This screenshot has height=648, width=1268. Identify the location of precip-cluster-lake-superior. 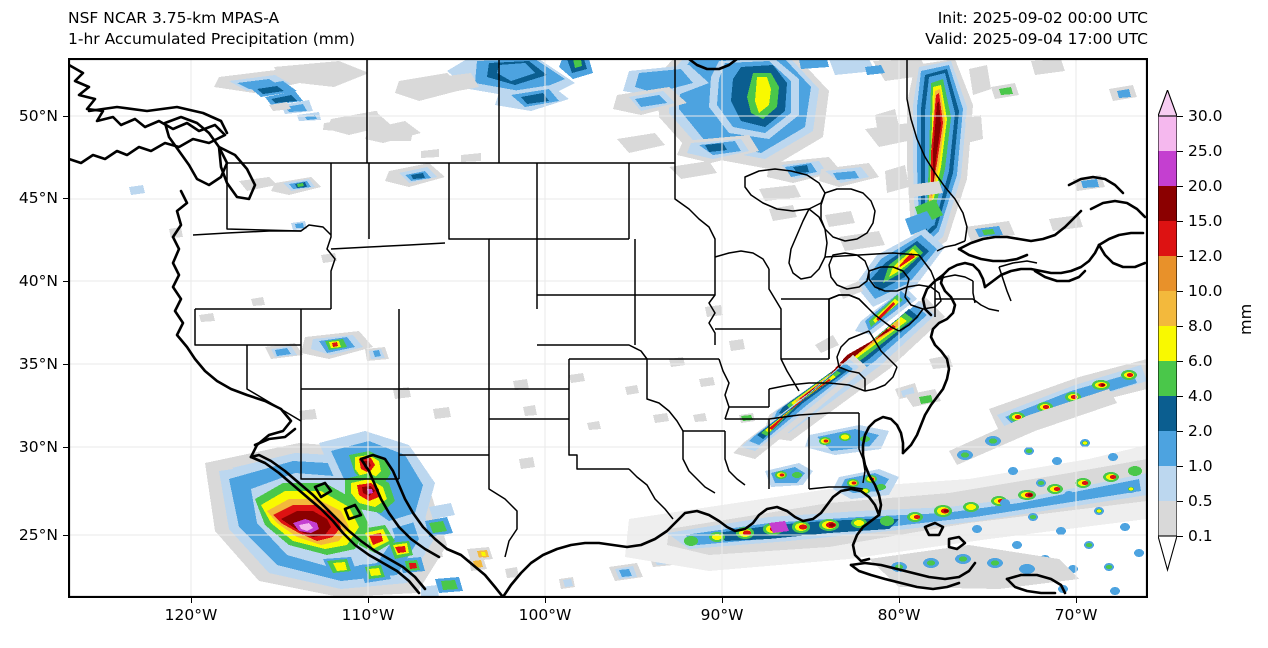
(771, 130).